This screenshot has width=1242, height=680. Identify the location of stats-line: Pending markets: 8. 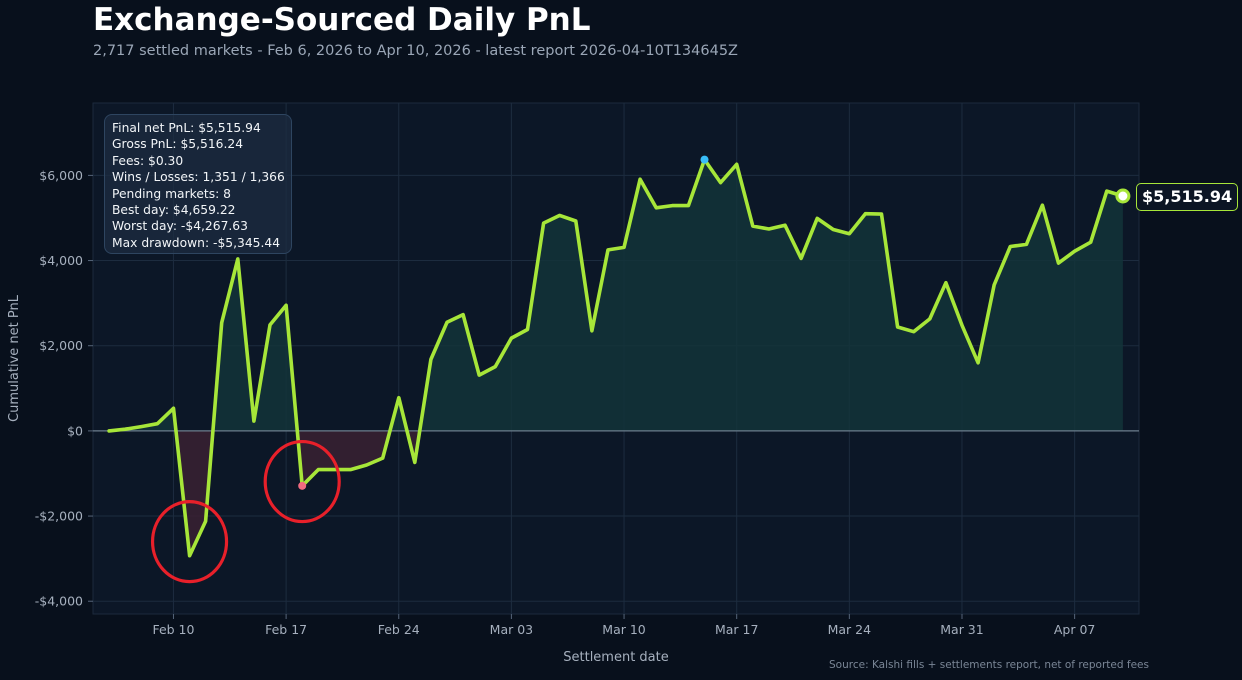
(171, 193).